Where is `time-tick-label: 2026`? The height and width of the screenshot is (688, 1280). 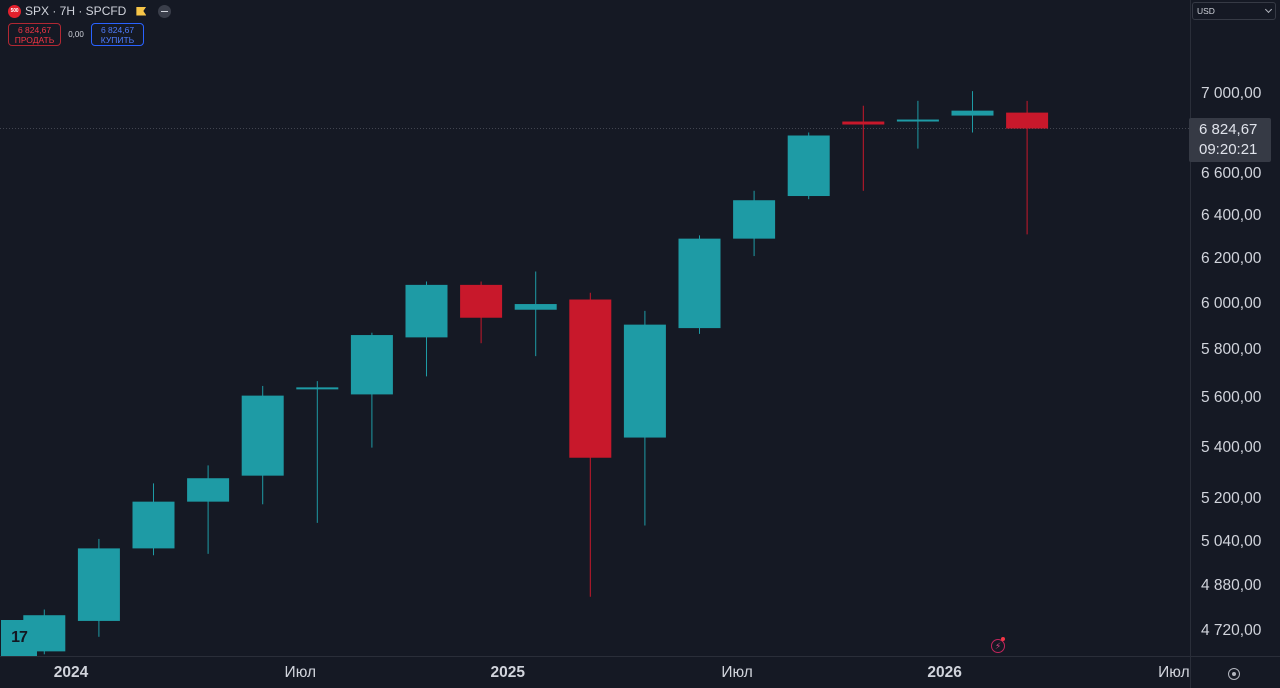 time-tick-label: 2026 is located at coordinates (944, 672).